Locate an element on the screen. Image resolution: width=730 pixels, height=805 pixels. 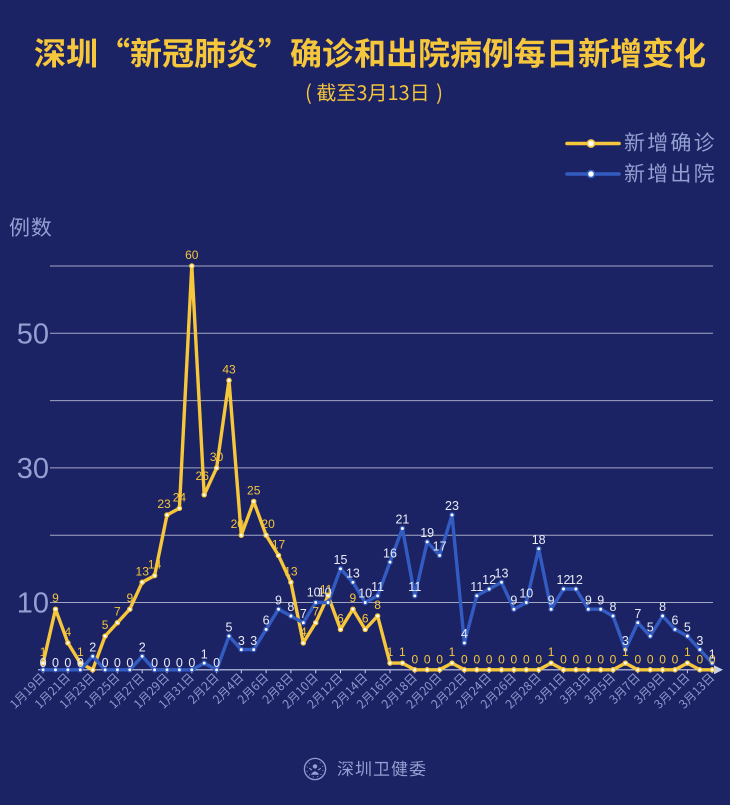
svg-text: 20 is located at coordinates (238, 524).